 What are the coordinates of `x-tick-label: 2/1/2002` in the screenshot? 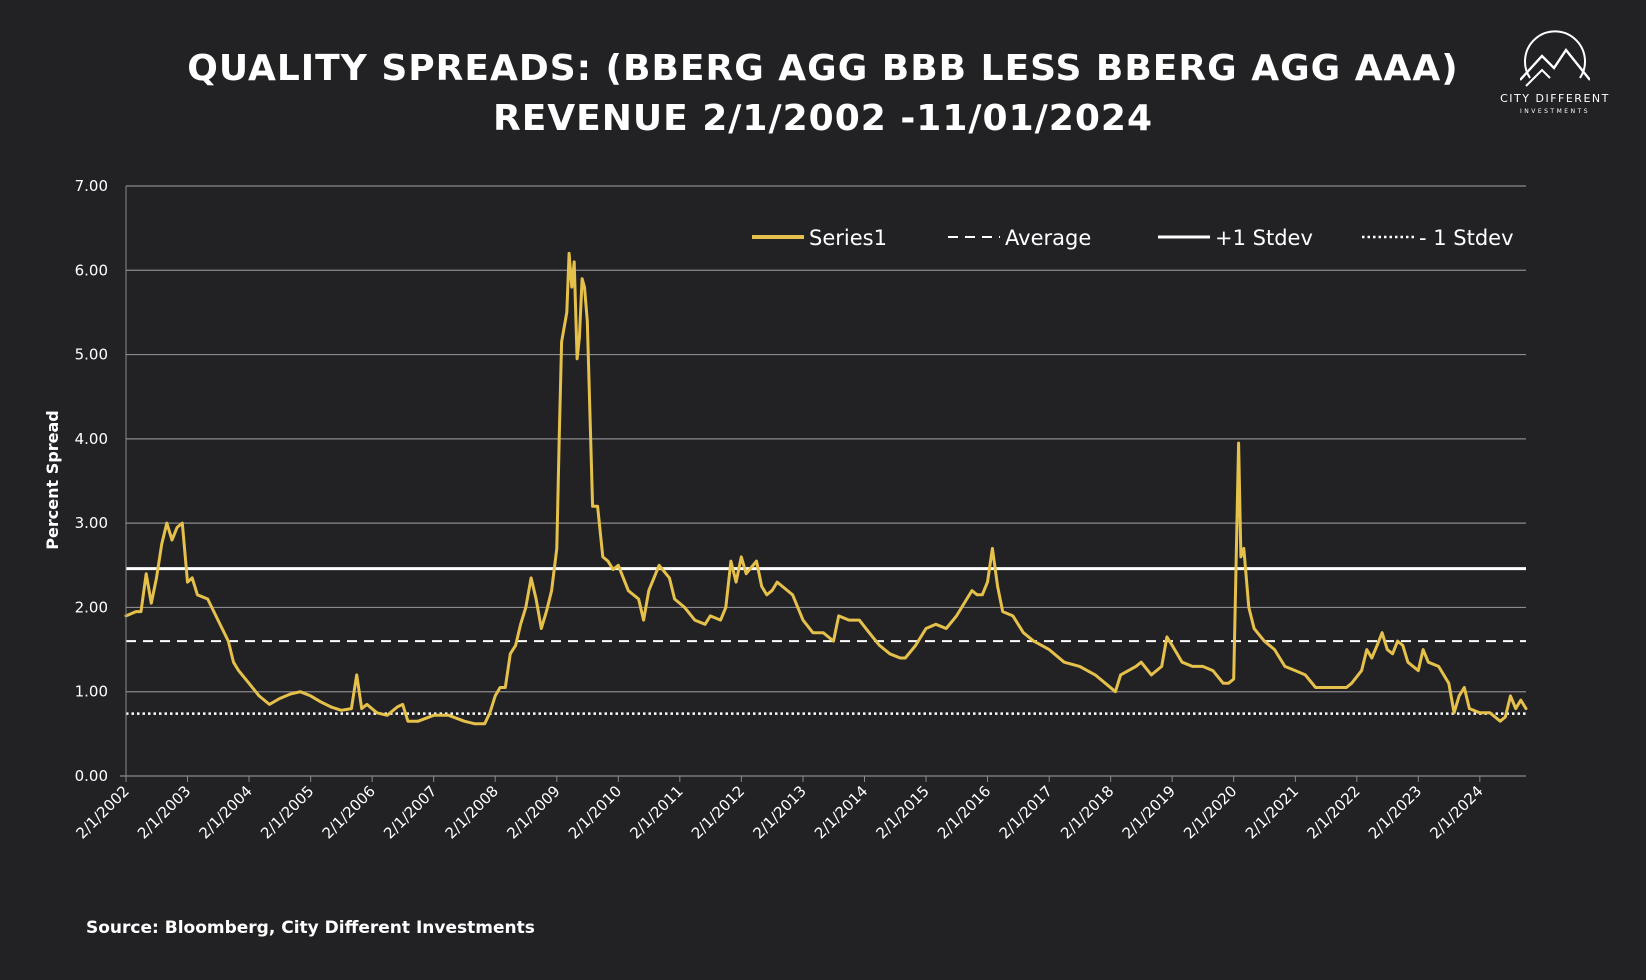 It's located at (102, 812).